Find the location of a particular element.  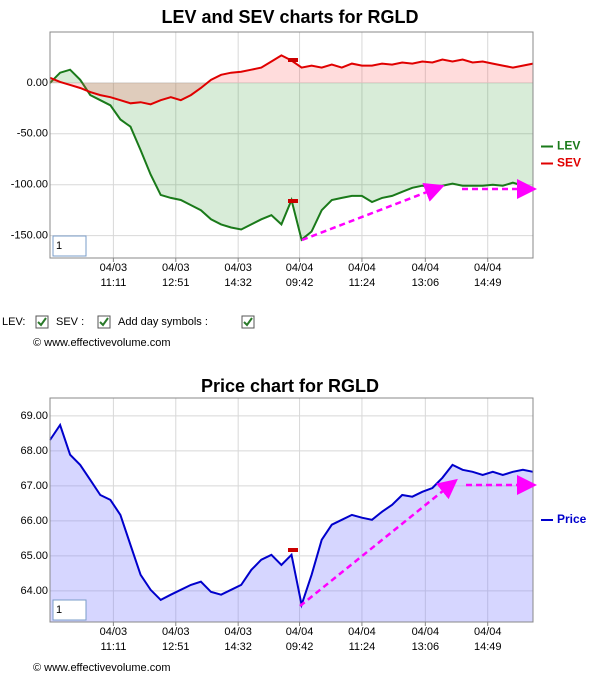

lev-checkbox is located at coordinates (42, 322).